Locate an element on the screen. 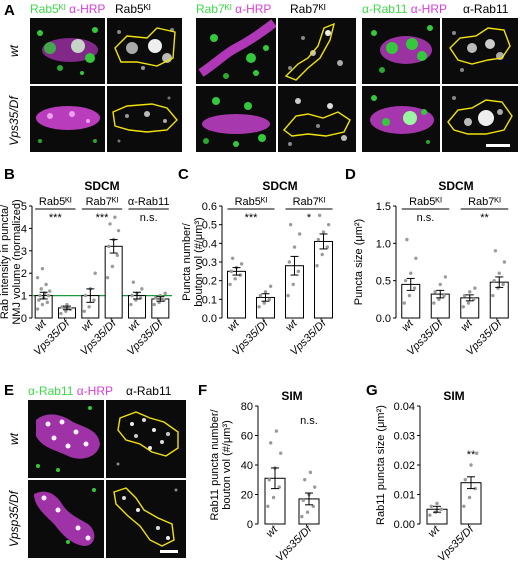 The width and height of the screenshot is (520, 570). c-y-tick-label-5: 0.5 is located at coordinates (209, 226).